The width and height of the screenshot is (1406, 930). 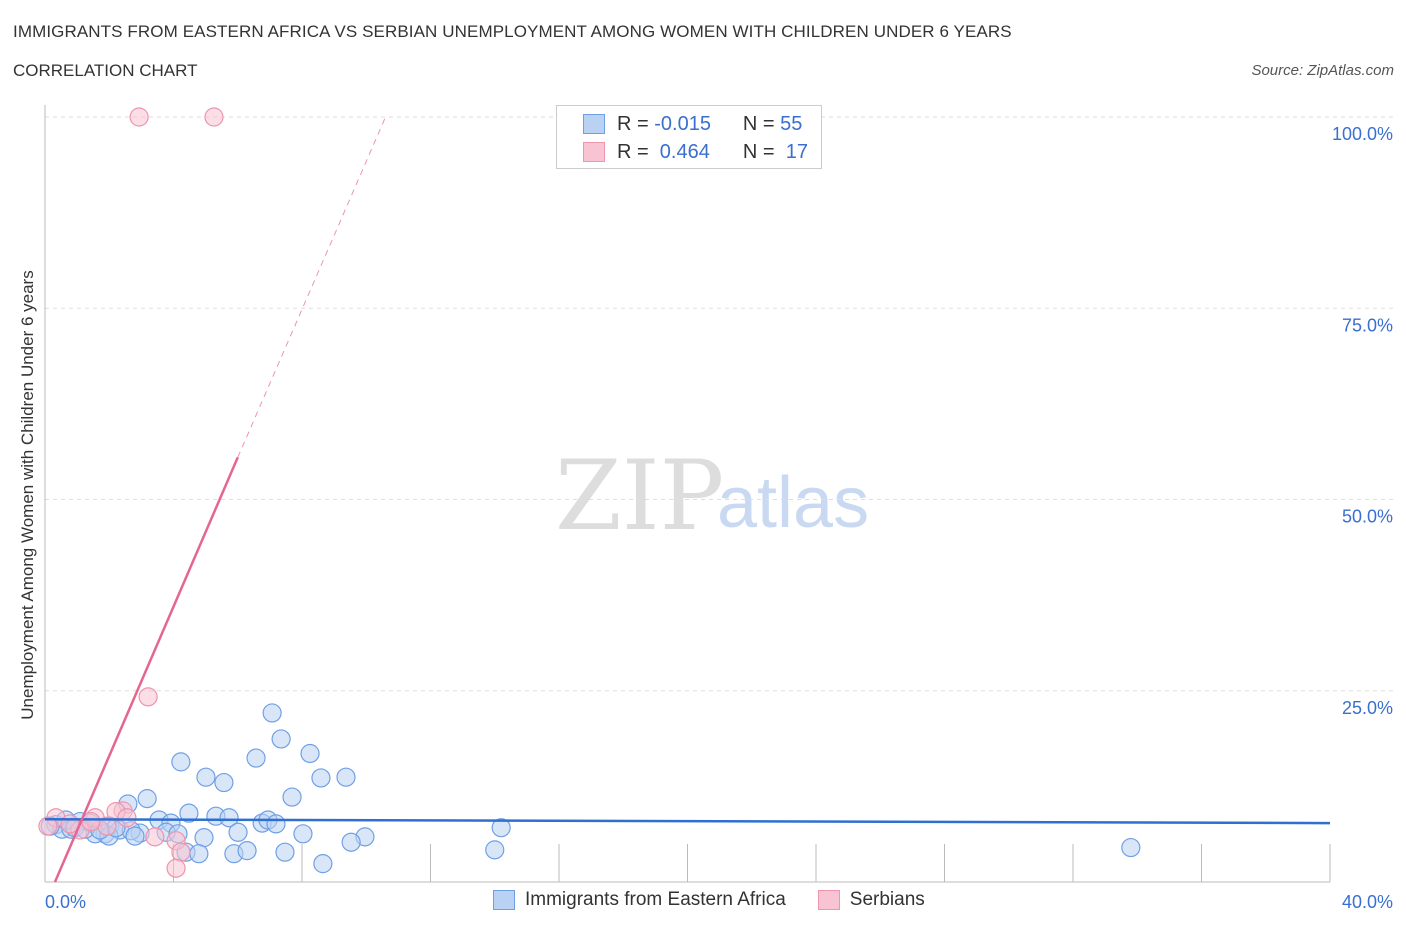 What do you see at coordinates (887, 899) in the screenshot?
I see `legend-label: Serbians` at bounding box center [887, 899].